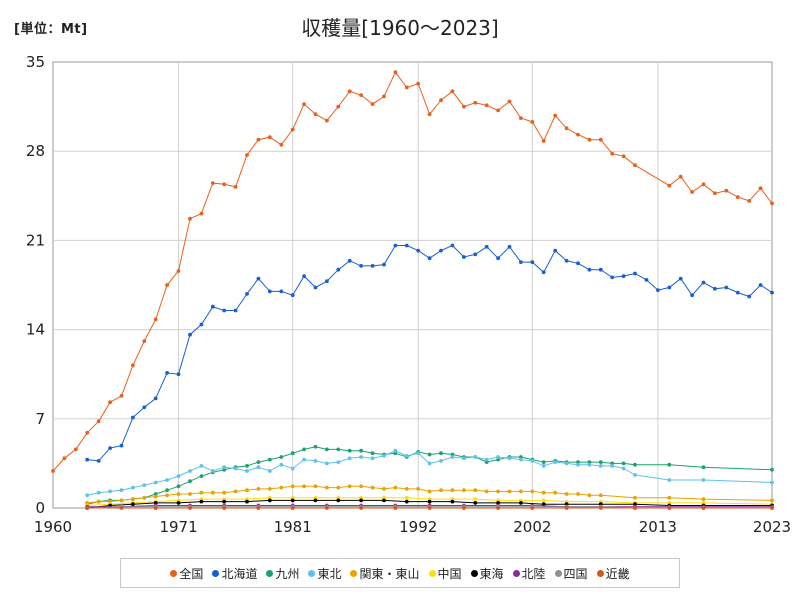 Image resolution: width=800 pixels, height=600 pixels. What do you see at coordinates (400, 28) in the screenshot?
I see `chart-title: 収穫量[1960～2023]` at bounding box center [400, 28].